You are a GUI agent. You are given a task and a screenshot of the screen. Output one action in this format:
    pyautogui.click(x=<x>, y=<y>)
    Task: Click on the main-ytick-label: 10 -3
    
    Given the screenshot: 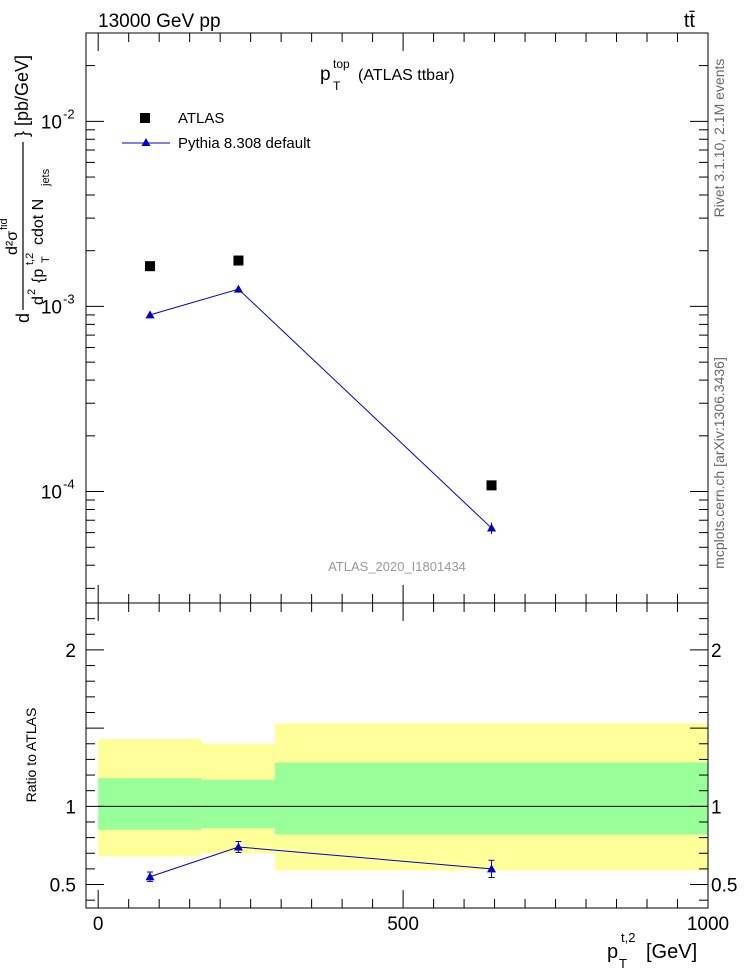 What is the action you would take?
    pyautogui.click(x=58, y=304)
    